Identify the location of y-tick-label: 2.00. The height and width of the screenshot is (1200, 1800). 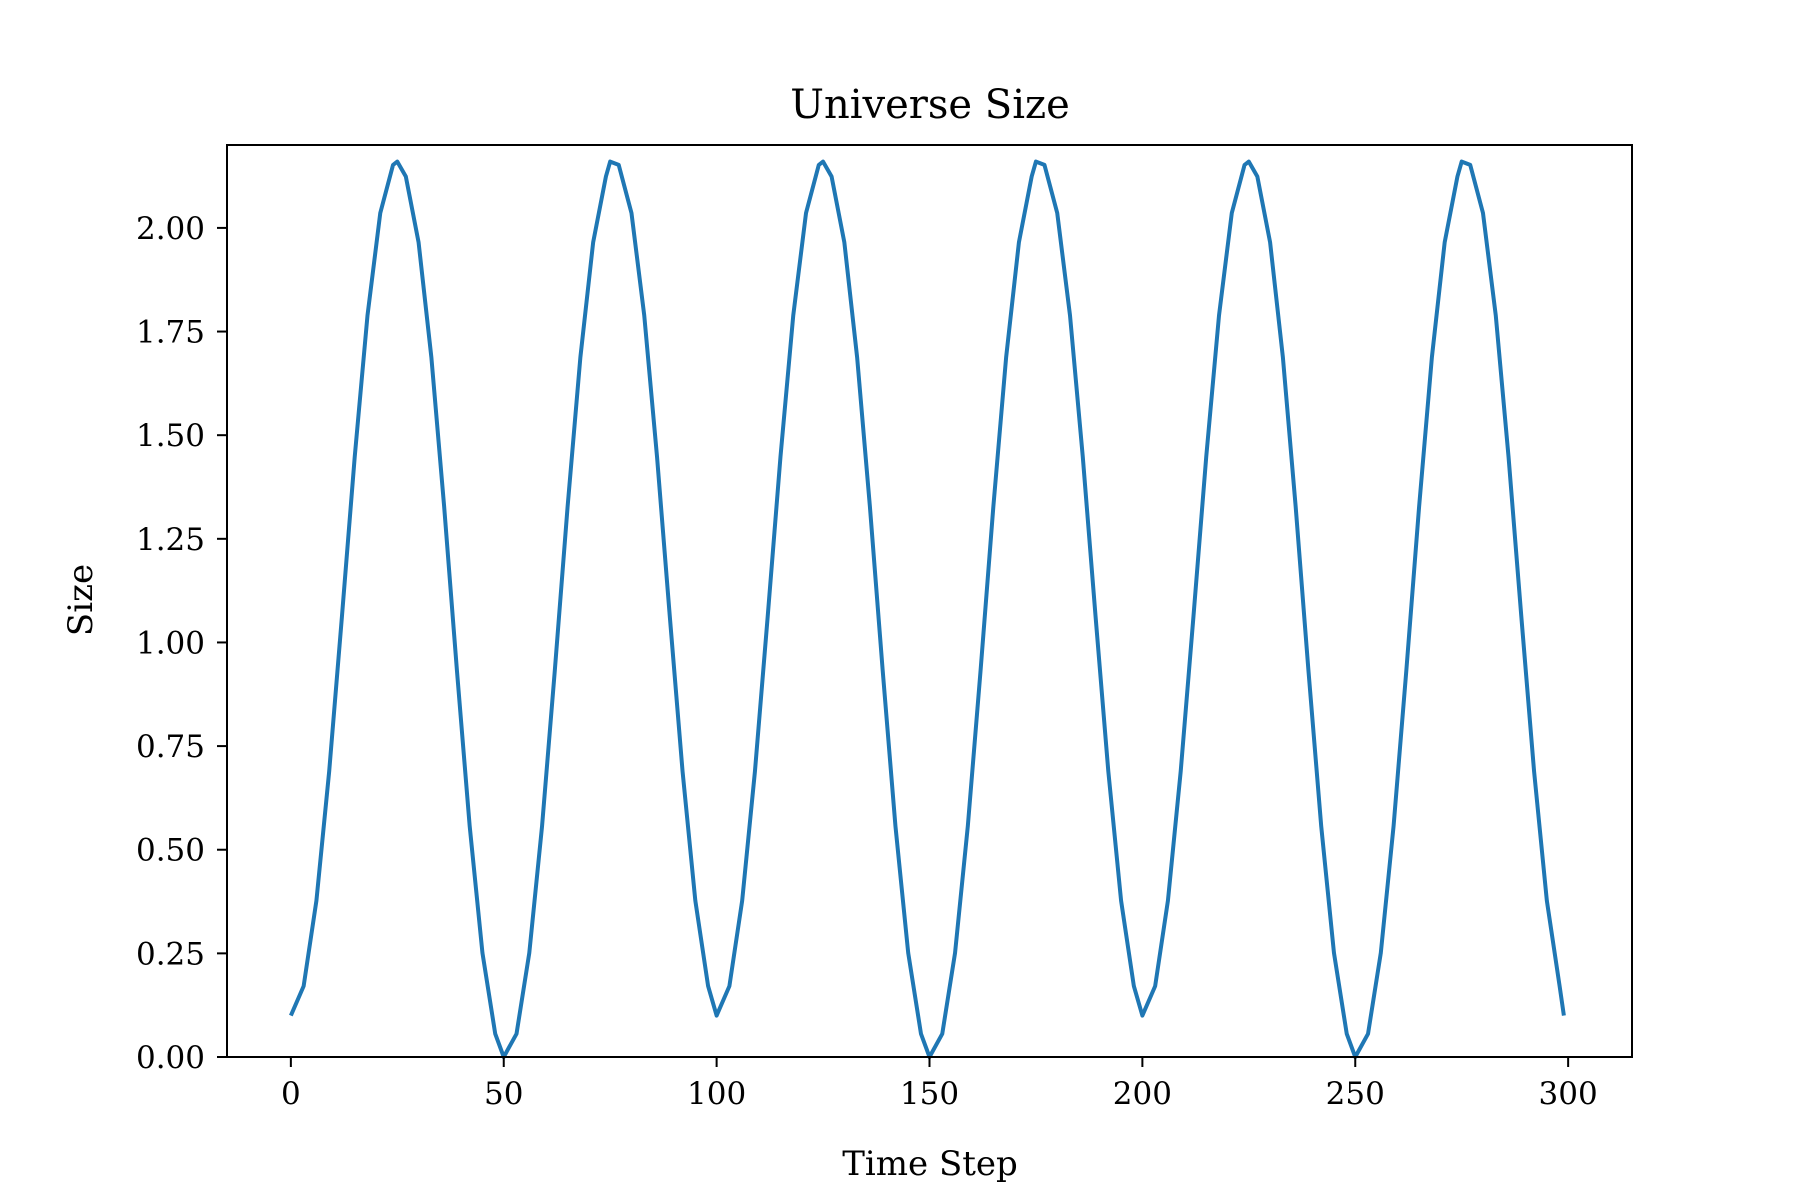
(170, 229).